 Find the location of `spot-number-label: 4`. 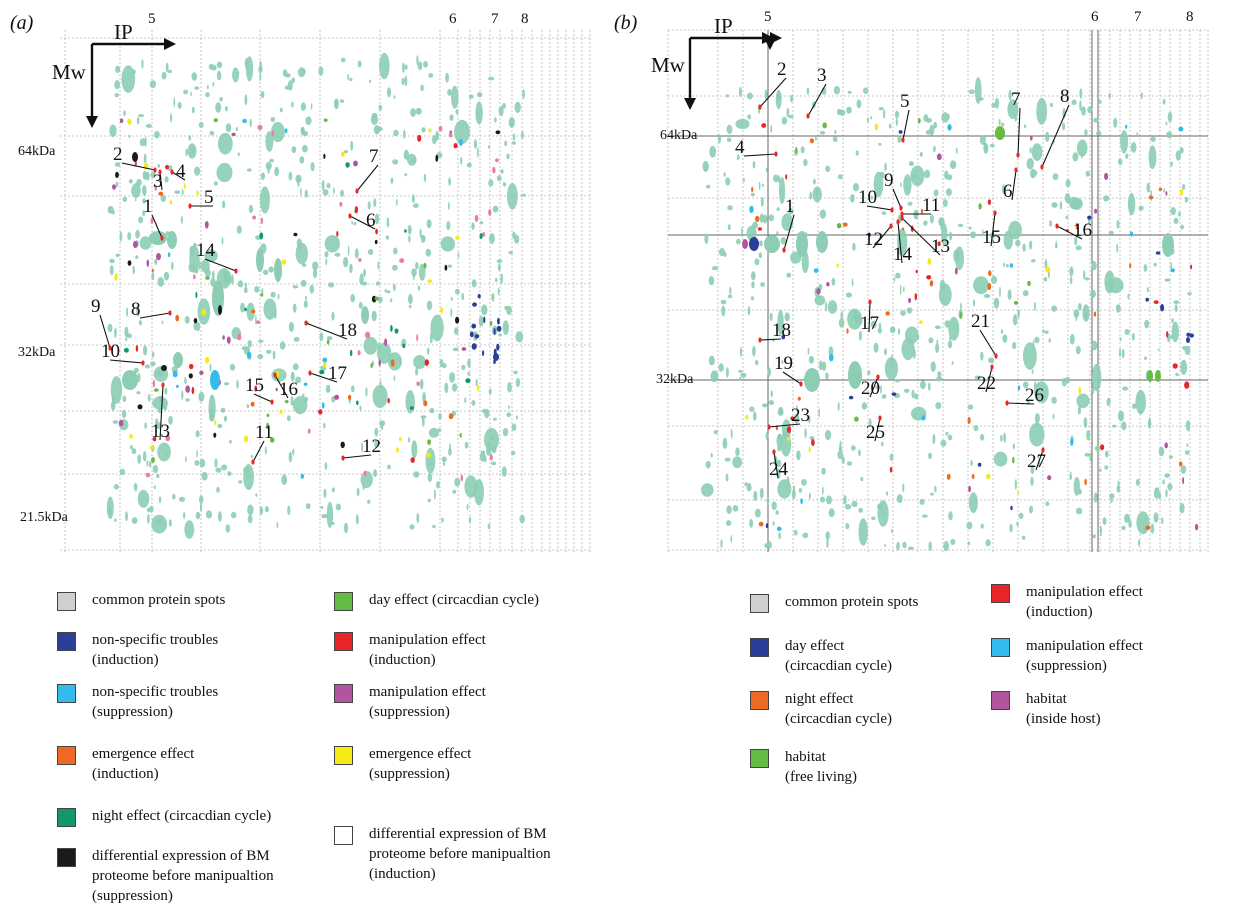

spot-number-label: 4 is located at coordinates (181, 171).